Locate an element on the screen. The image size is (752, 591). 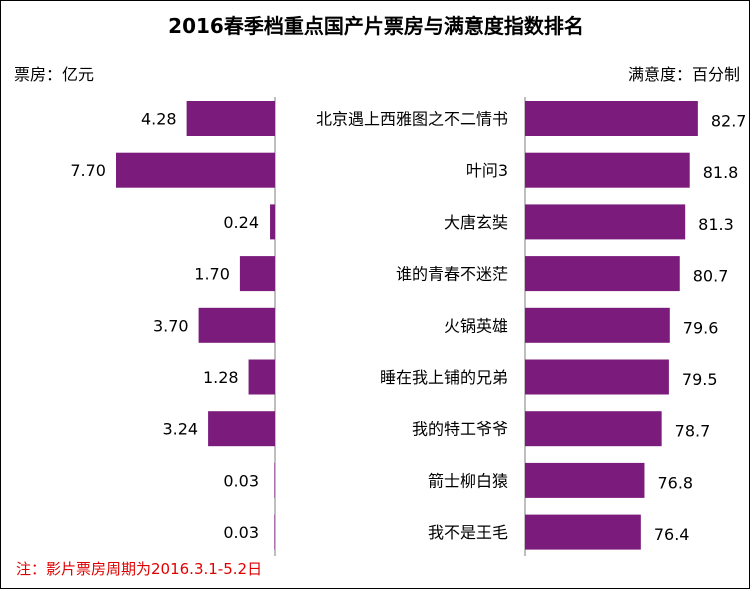
left-axis-unit: 票房：亿元 is located at coordinates (54, 74).